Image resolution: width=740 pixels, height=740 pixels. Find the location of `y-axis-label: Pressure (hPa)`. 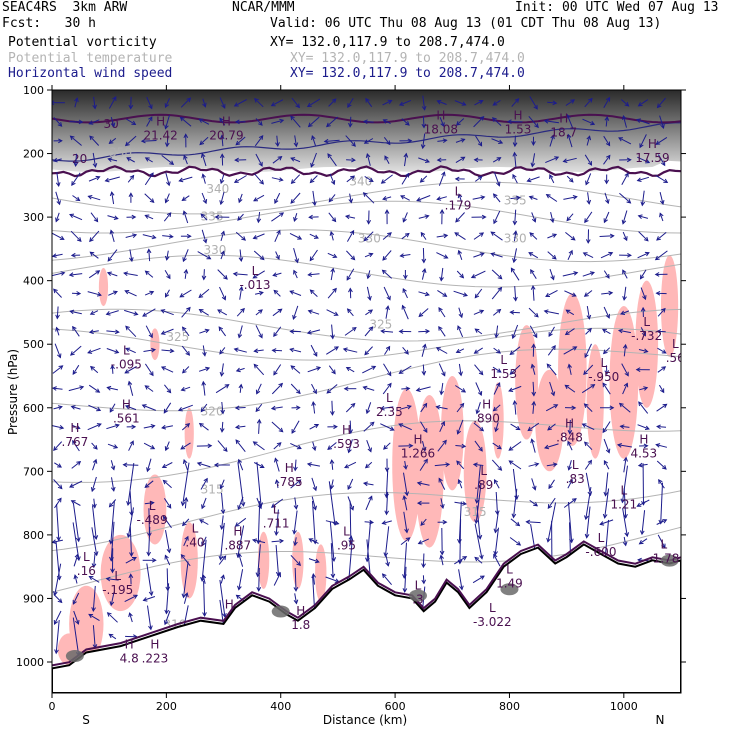

y-axis-label: Pressure (hPa) is located at coordinates (13, 392).